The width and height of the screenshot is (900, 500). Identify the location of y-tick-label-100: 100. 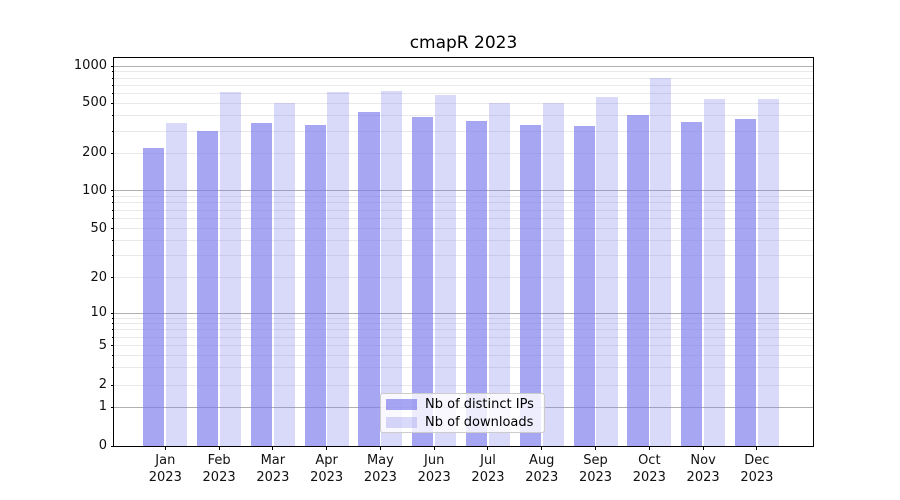
(94, 190).